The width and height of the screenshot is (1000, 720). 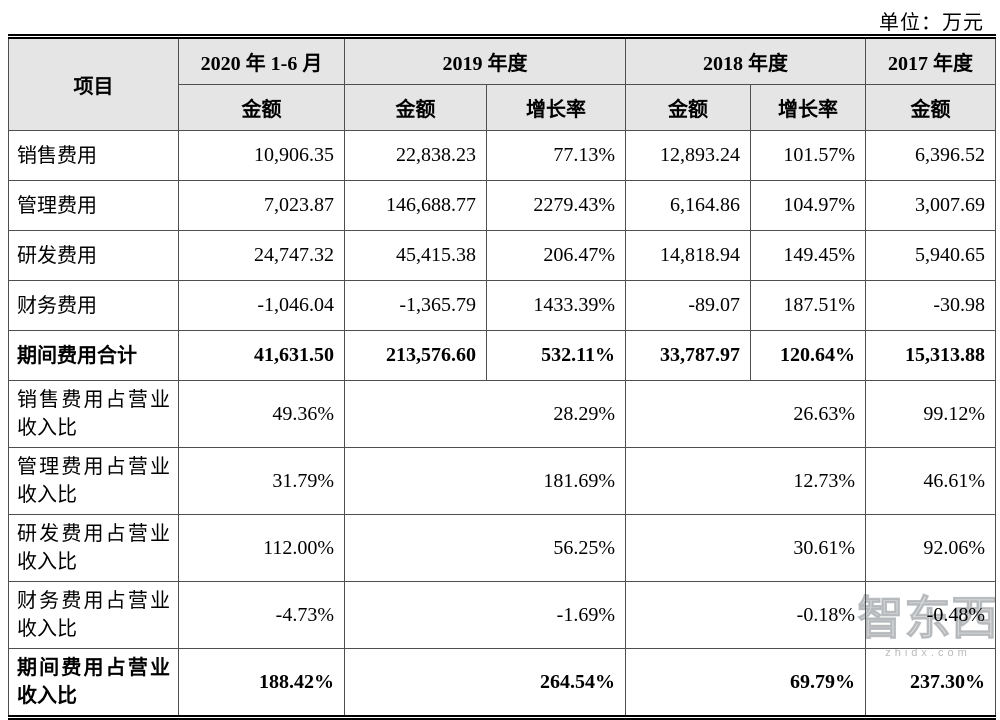 I want to click on value-cell-merged: 69.79%, so click(x=745, y=683).